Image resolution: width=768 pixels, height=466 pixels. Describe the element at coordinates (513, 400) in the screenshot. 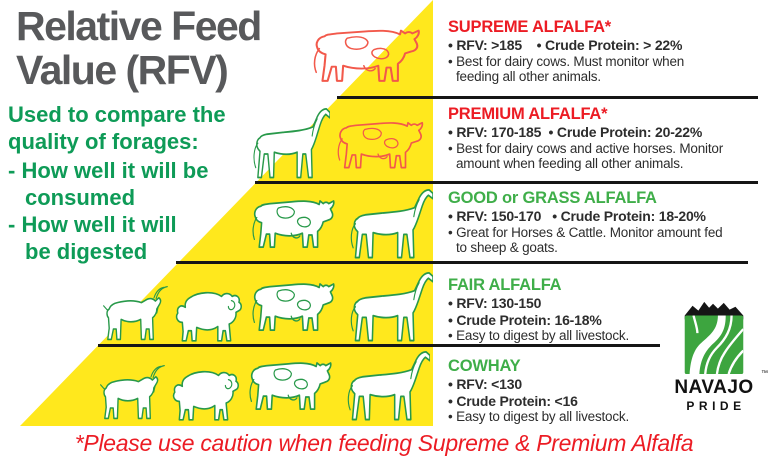

I see `tier-stats: • Crude Protein: <16` at that location.